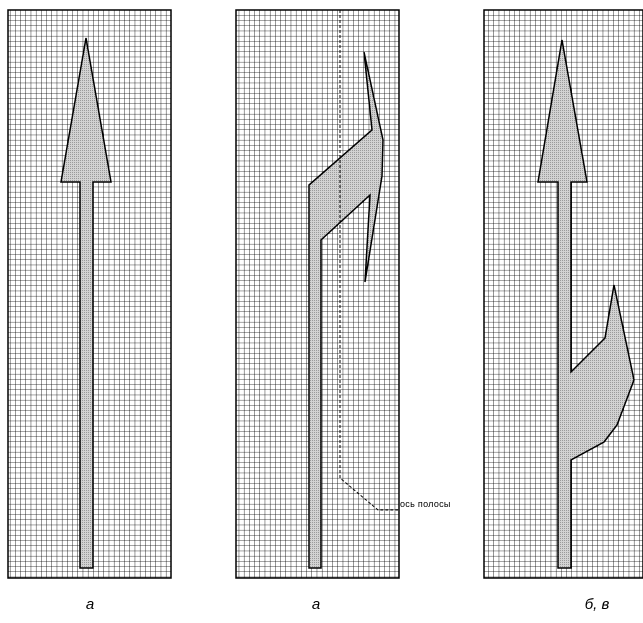 Image resolution: width=643 pixels, height=623 pixels. I want to click on straight-arrow, so click(86, 303).